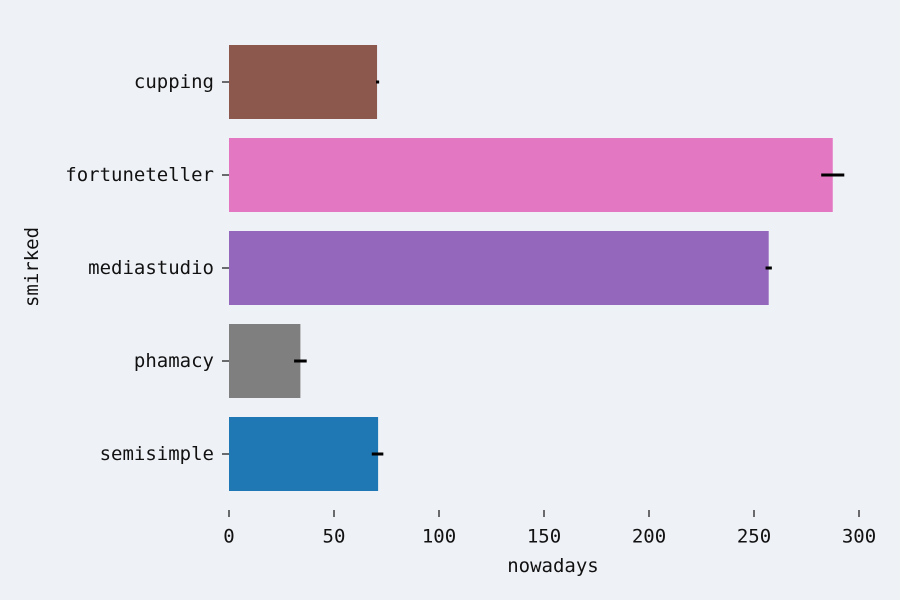  What do you see at coordinates (304, 454) in the screenshot?
I see `bar-semisimple` at bounding box center [304, 454].